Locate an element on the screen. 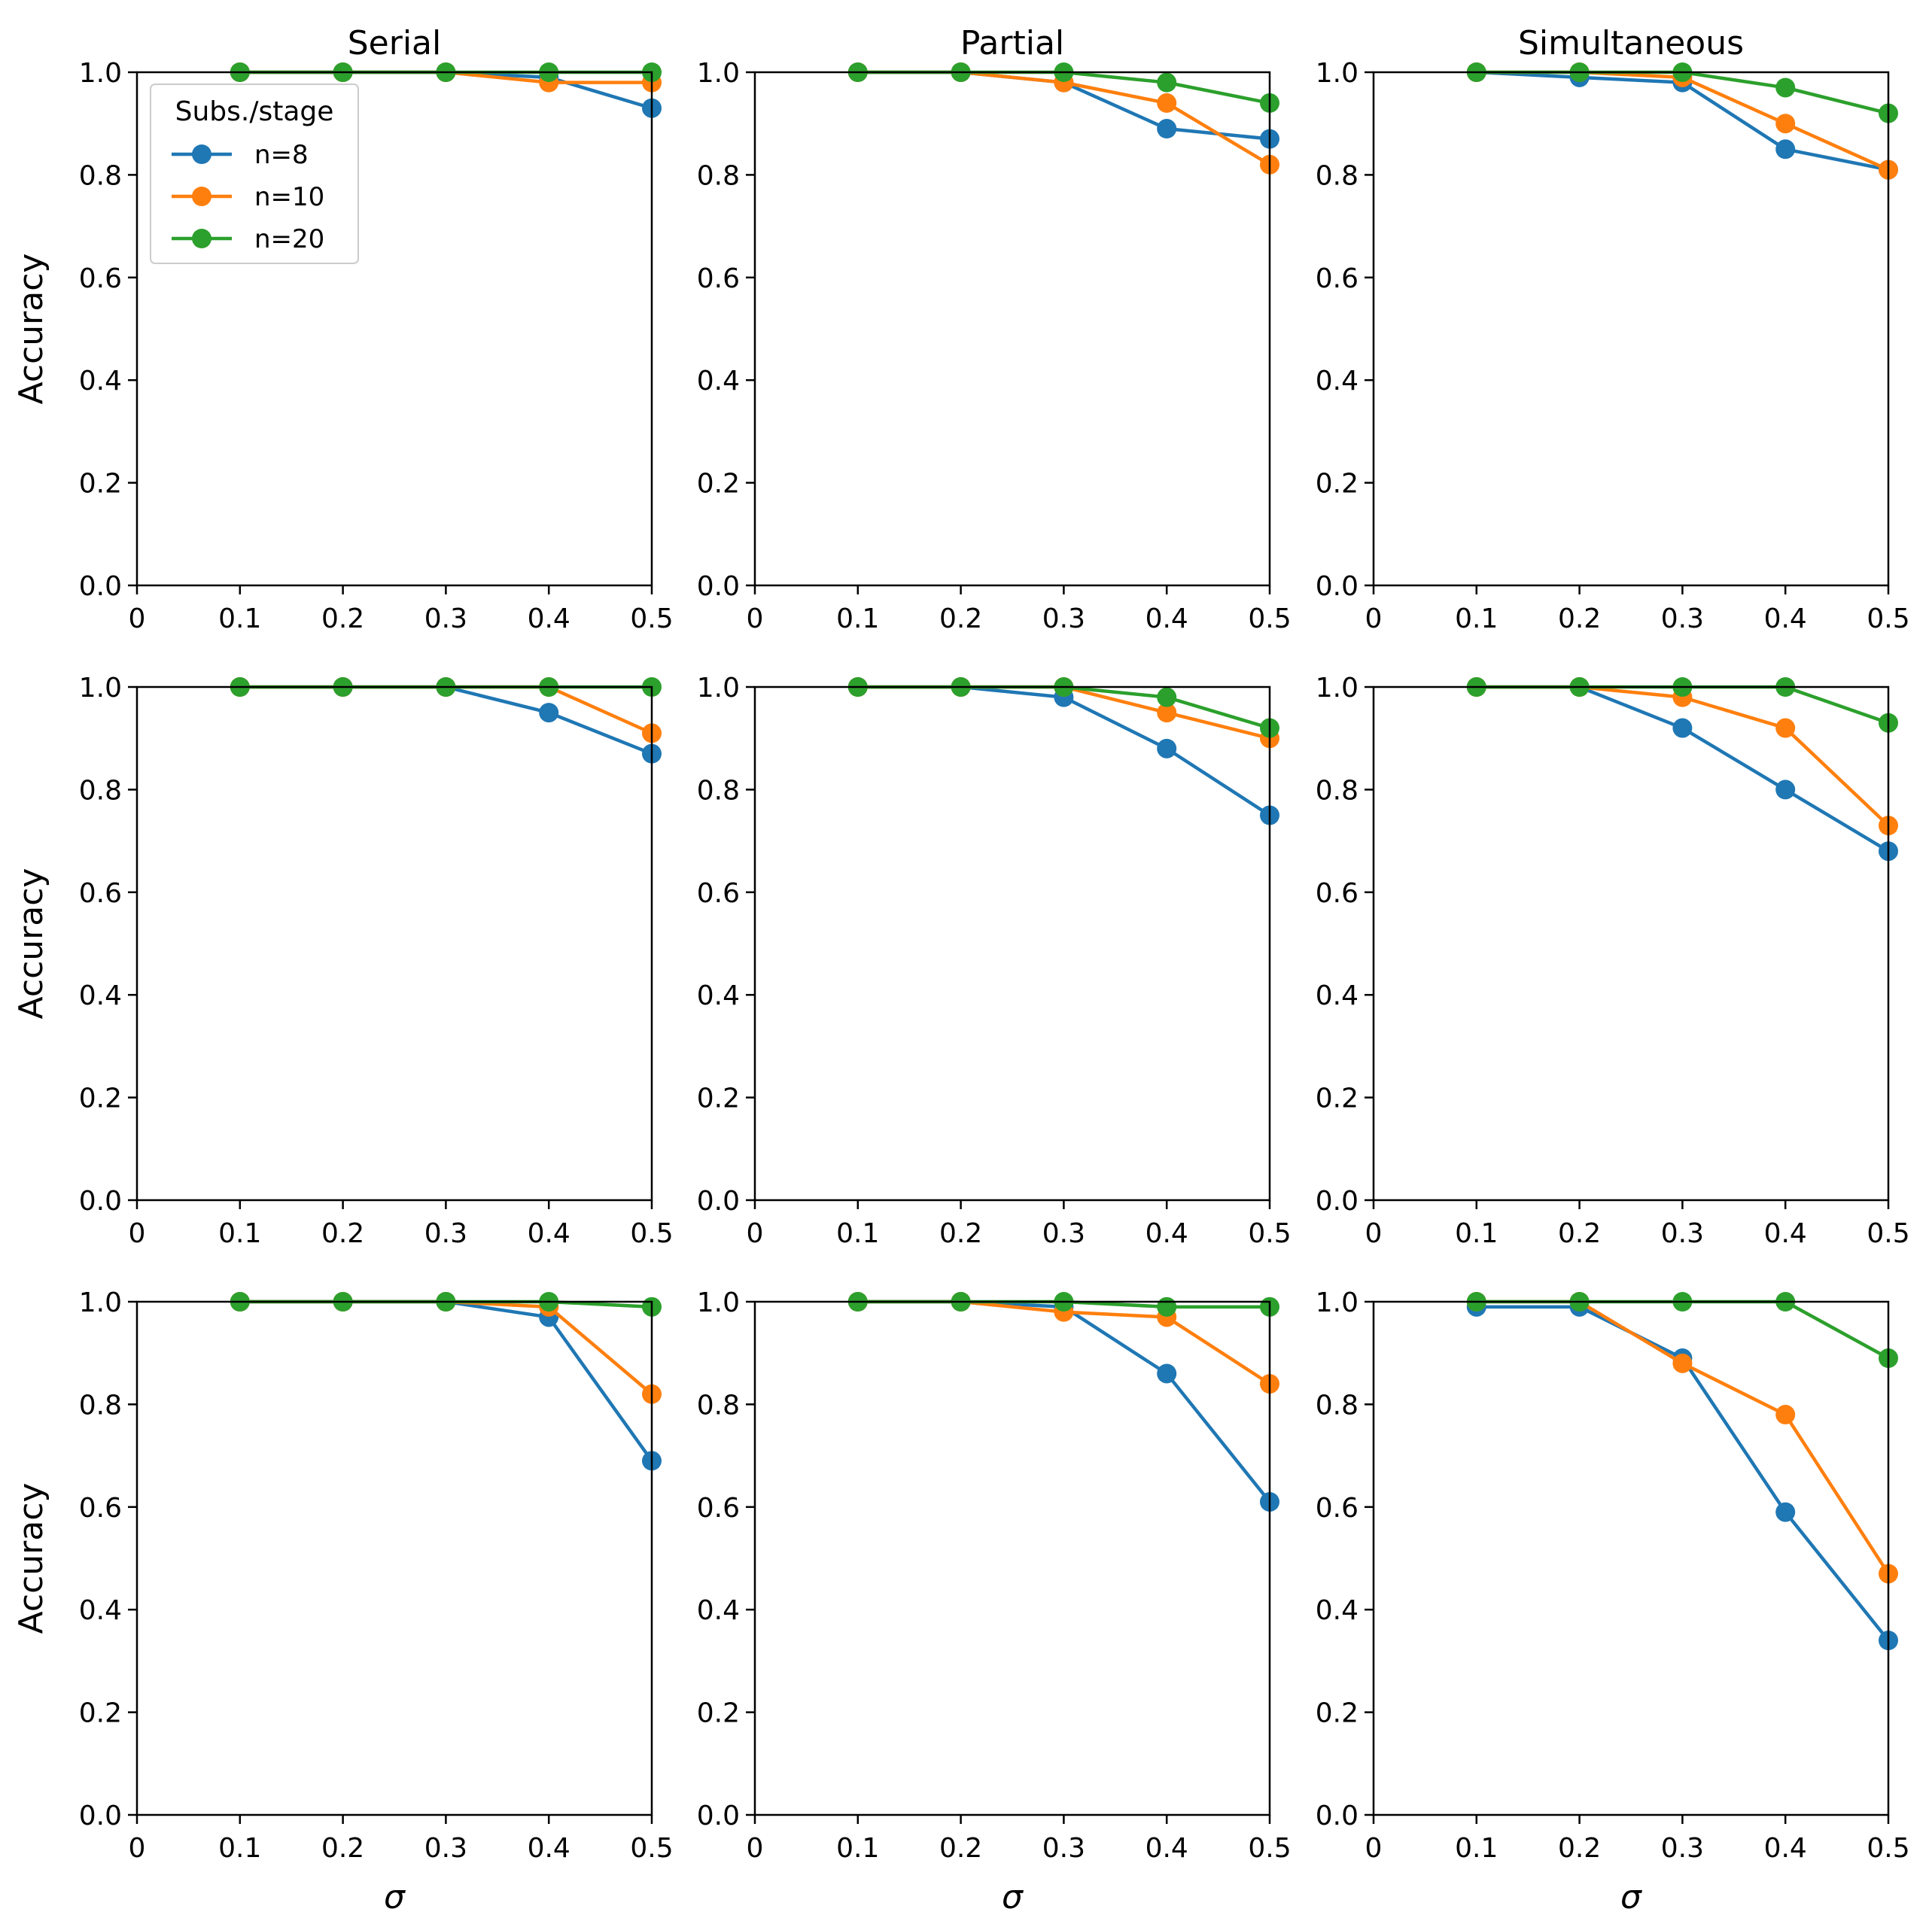 This screenshot has height=1924, width=1932. x-axis-label: σ is located at coordinates (1631, 1897).